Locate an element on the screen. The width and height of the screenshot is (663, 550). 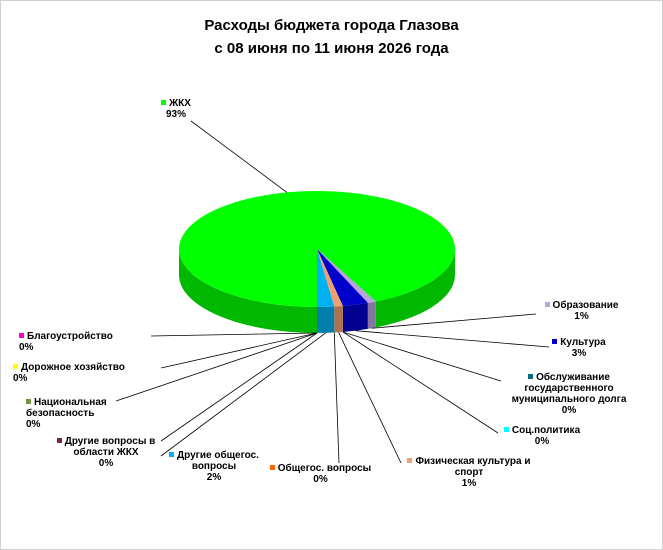
data-label: Национальная безопасность 0% is located at coordinates (81, 413).